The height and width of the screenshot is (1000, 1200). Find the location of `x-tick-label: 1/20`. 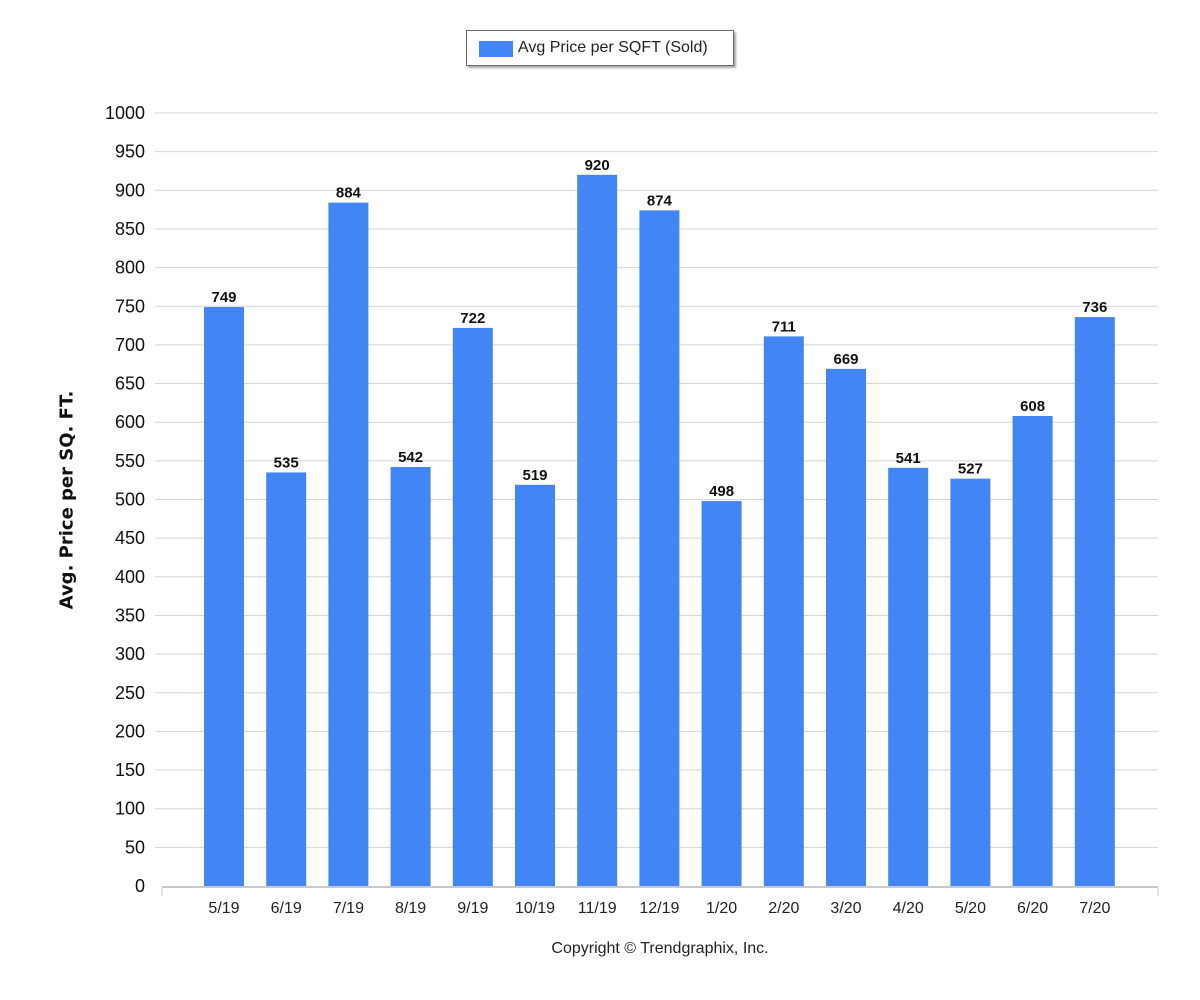

x-tick-label: 1/20 is located at coordinates (721, 908).